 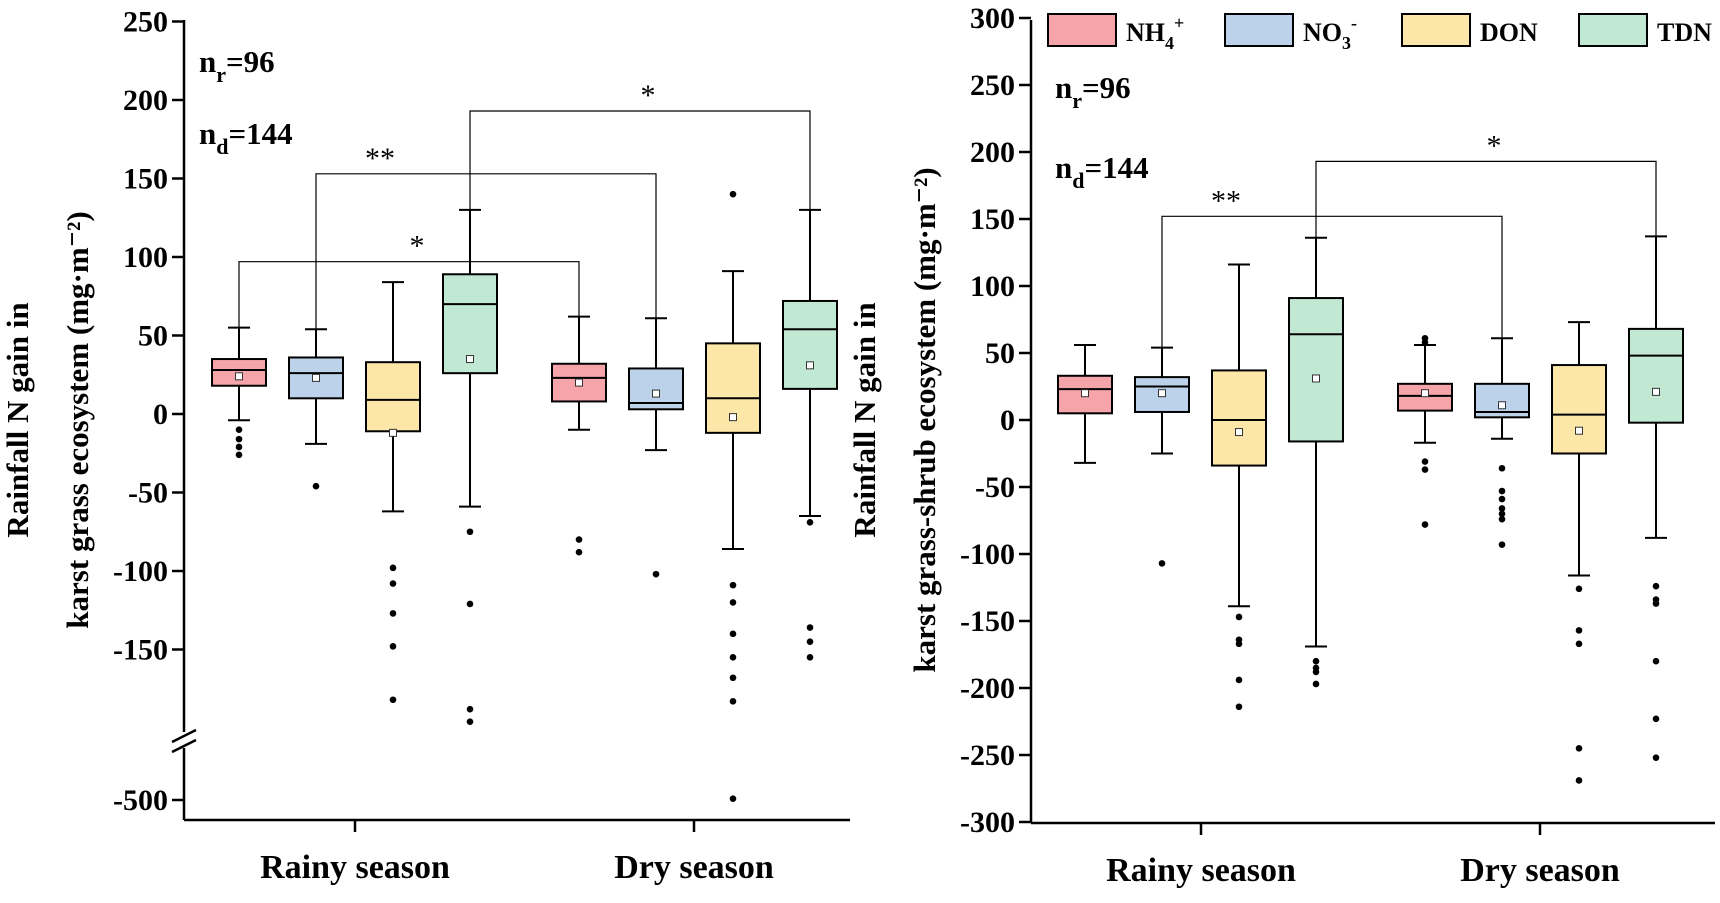 What do you see at coordinates (77, 419) in the screenshot?
I see `y-axis-label-line-2: karst grass ecosystem (mg·m⁻²)` at bounding box center [77, 419].